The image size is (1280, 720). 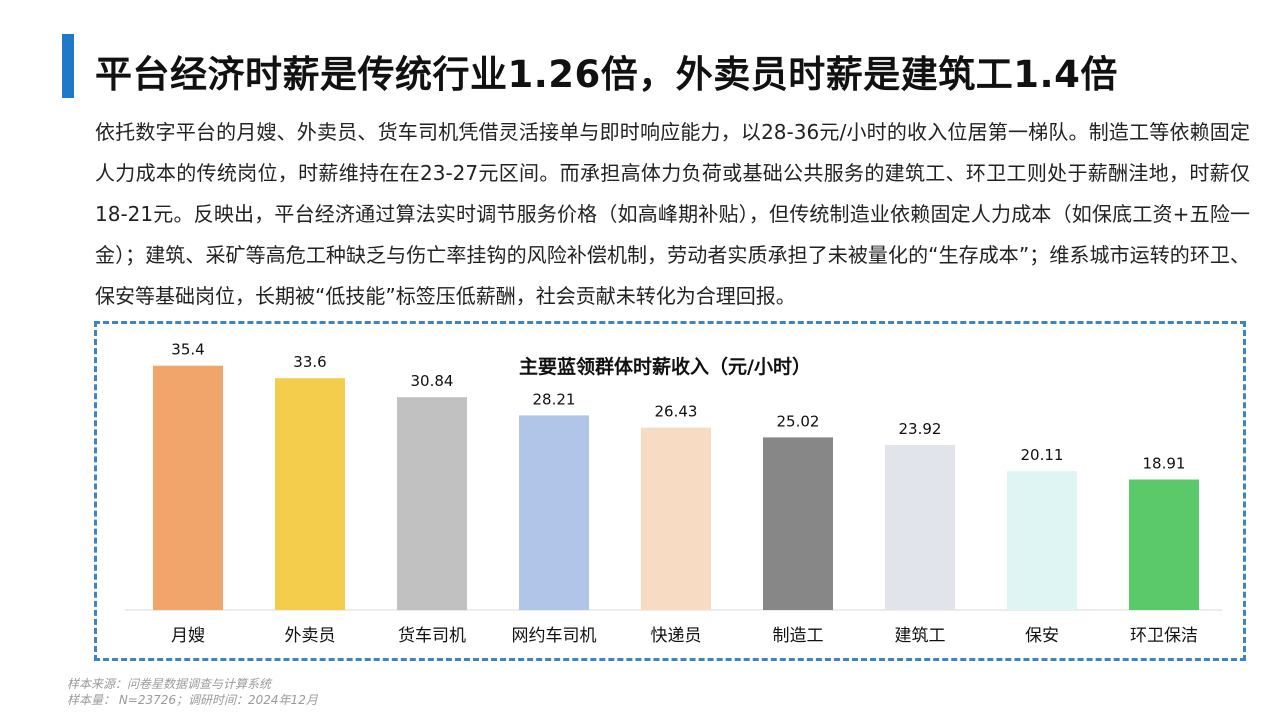 I want to click on sample-note: 样本量： N=23726；调研时间：2024年12月, so click(x=192, y=700).